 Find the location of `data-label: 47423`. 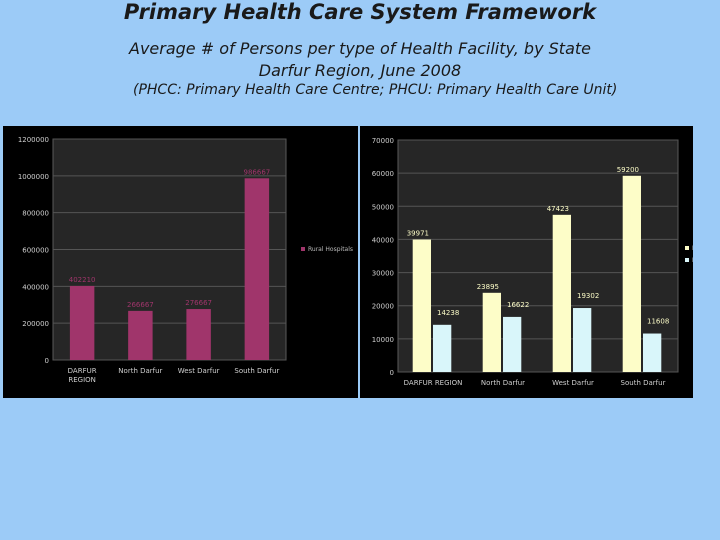

data-label: 47423 is located at coordinates (558, 209).